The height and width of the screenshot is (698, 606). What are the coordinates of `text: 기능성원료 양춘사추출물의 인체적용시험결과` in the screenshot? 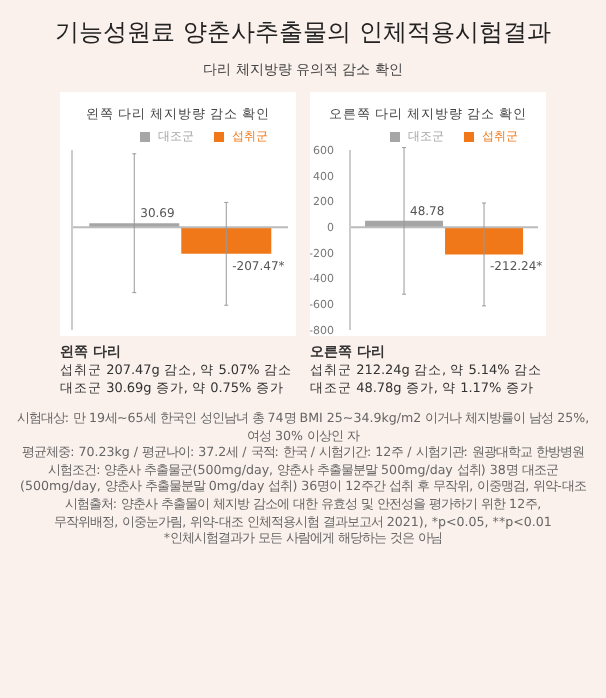 It's located at (303, 33).